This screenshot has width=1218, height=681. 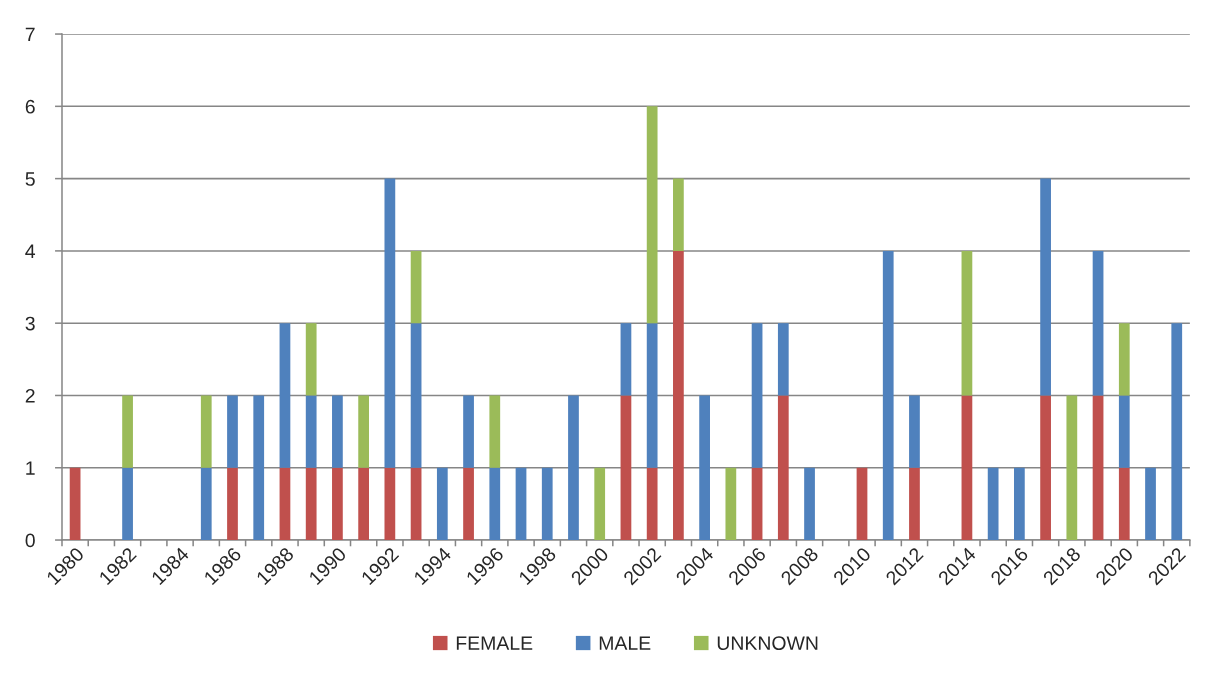 What do you see at coordinates (30, 395) in the screenshot?
I see `y-tick-label: 2` at bounding box center [30, 395].